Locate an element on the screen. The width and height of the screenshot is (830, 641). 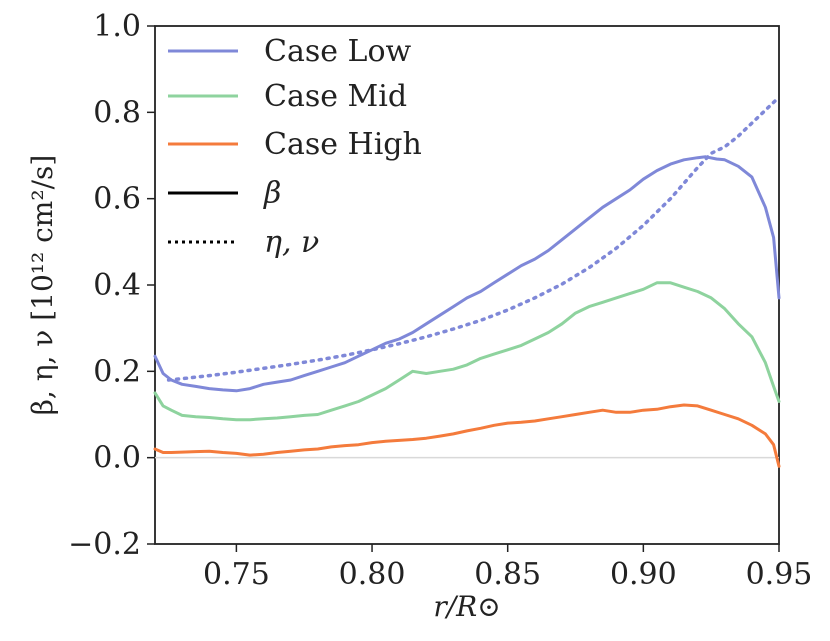
x-tick-label: 0.95 is located at coordinates (779, 574).